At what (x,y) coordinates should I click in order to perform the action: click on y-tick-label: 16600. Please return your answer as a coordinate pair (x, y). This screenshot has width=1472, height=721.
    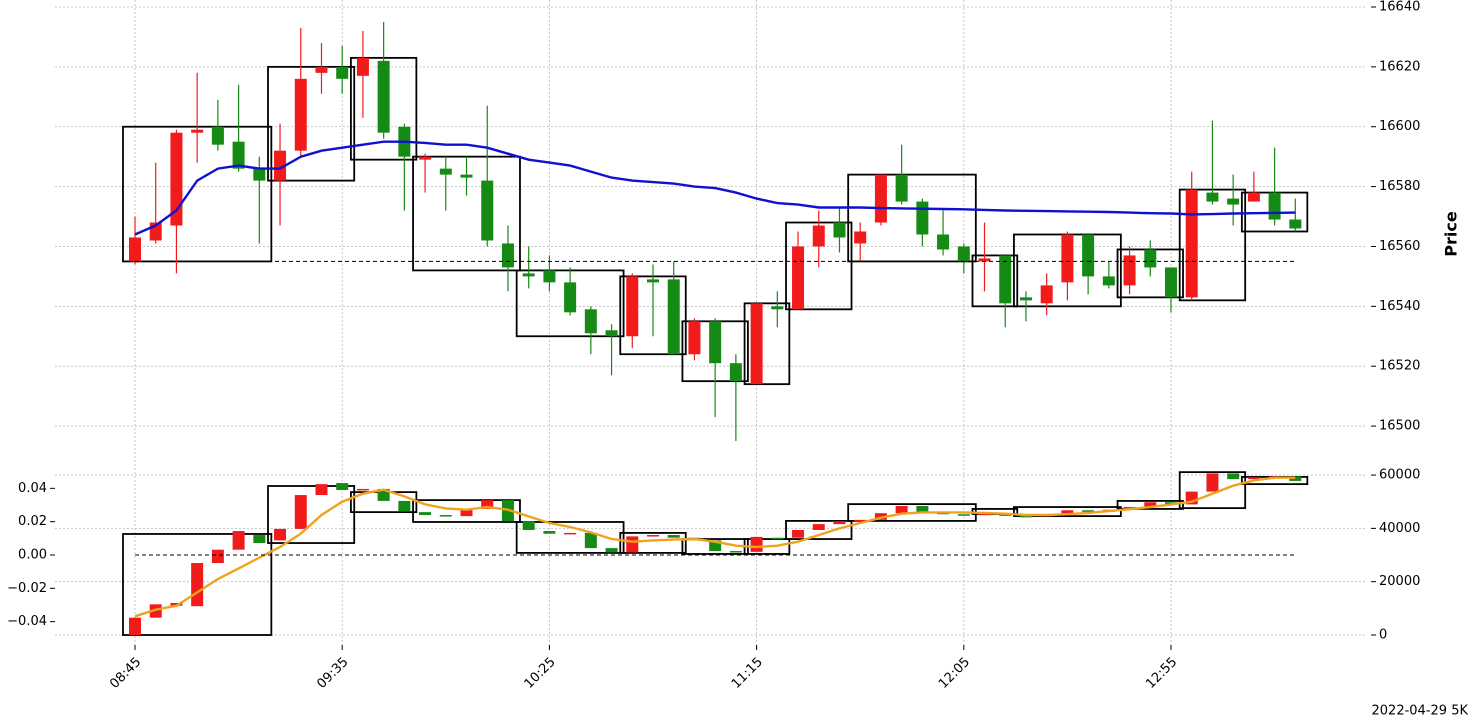
    Looking at the image, I should click on (1399, 126).